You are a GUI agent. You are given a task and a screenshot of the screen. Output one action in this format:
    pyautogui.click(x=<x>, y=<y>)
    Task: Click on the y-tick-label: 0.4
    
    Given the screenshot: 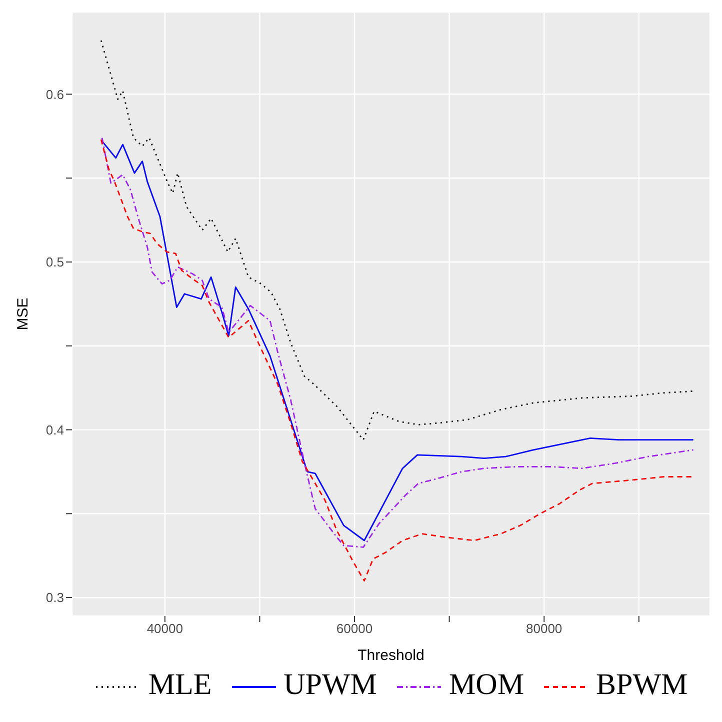 What is the action you would take?
    pyautogui.click(x=55, y=430)
    